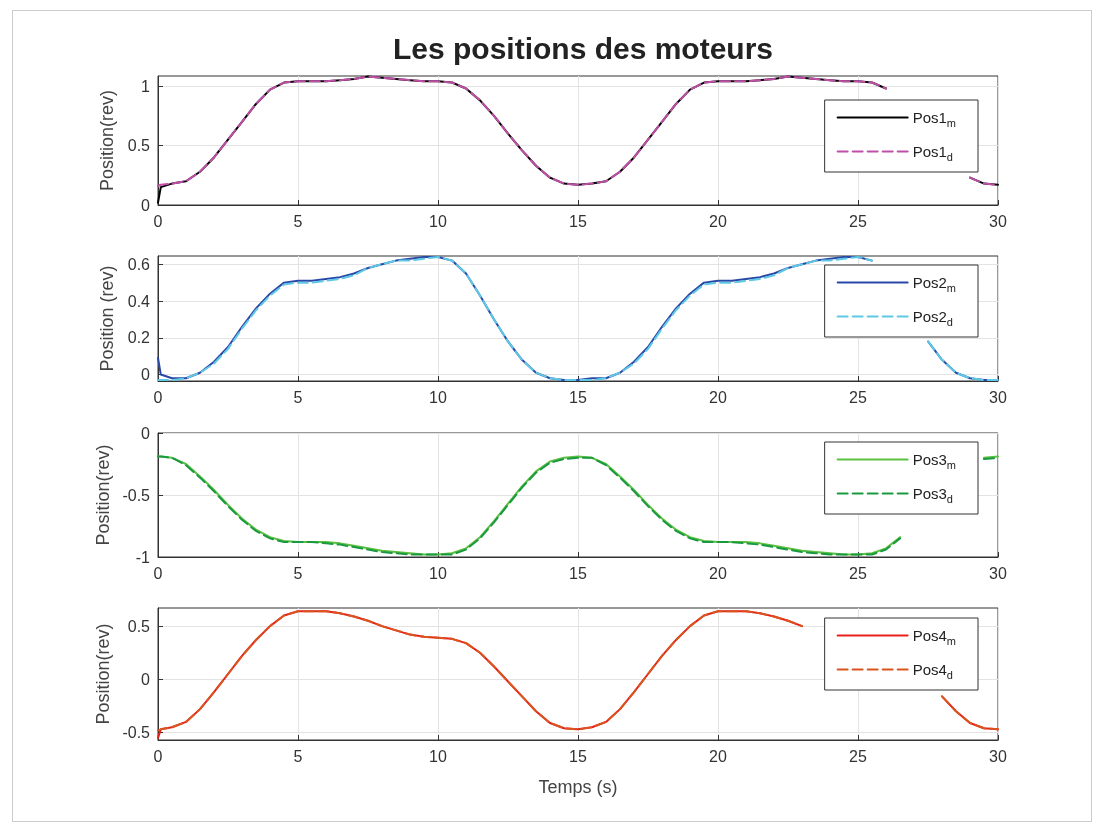 The width and height of the screenshot is (1104, 829). What do you see at coordinates (139, 301) in the screenshot?
I see `y-tick-label: 0.4` at bounding box center [139, 301].